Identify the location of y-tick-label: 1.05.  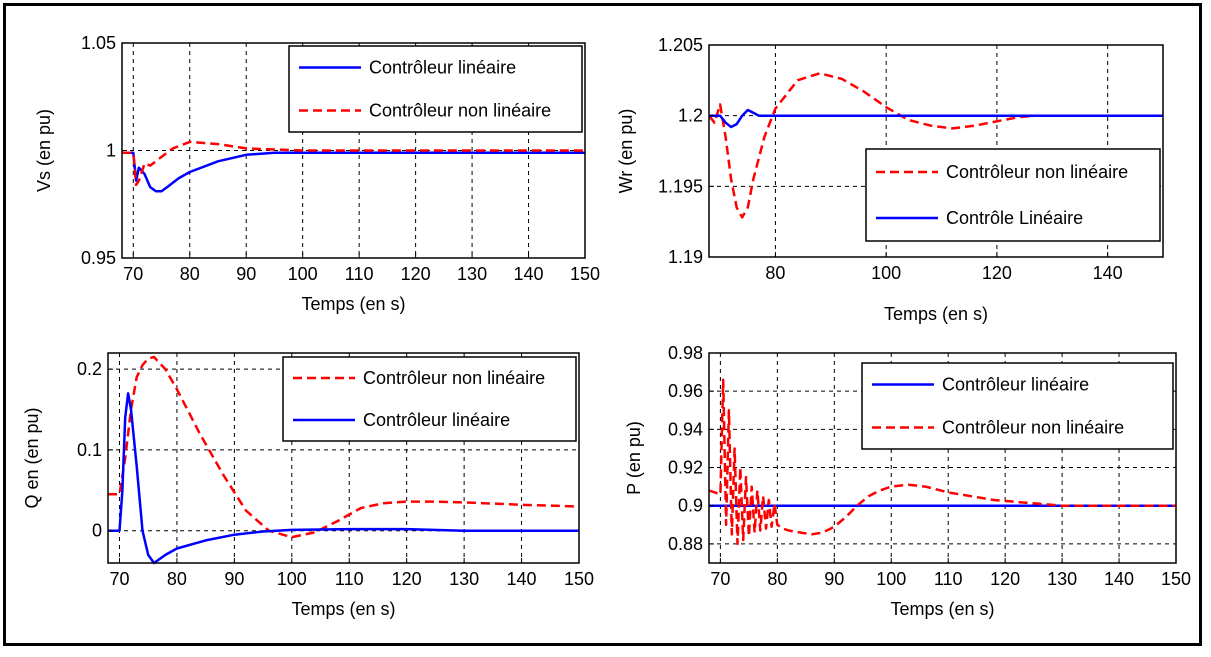
(98, 43).